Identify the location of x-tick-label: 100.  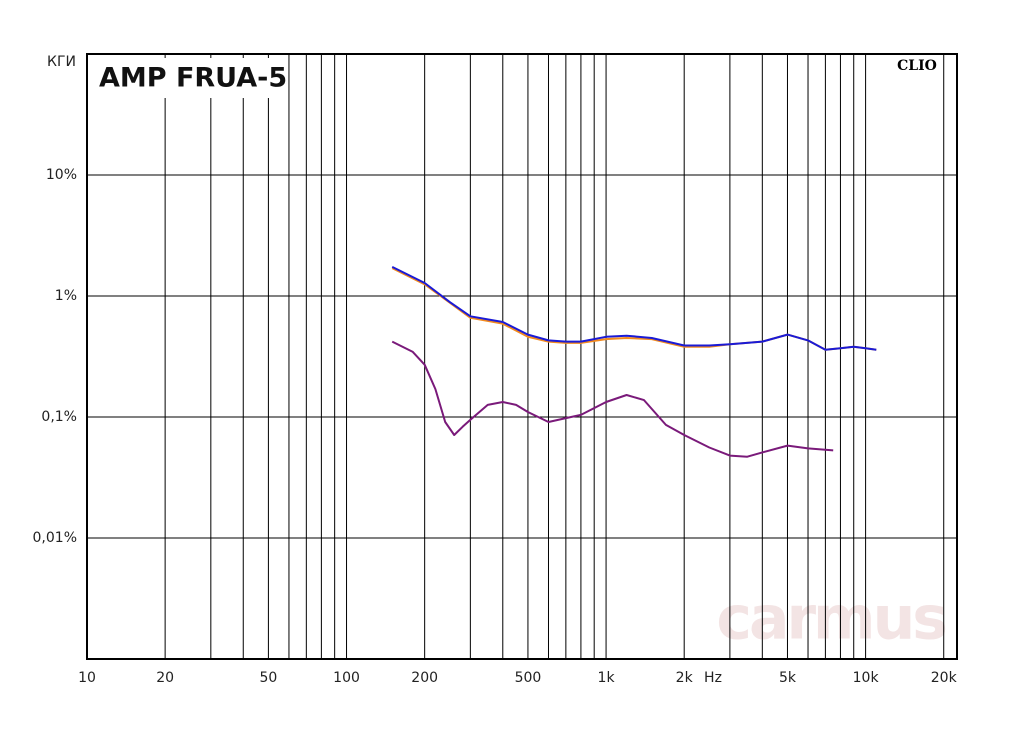
(346, 678).